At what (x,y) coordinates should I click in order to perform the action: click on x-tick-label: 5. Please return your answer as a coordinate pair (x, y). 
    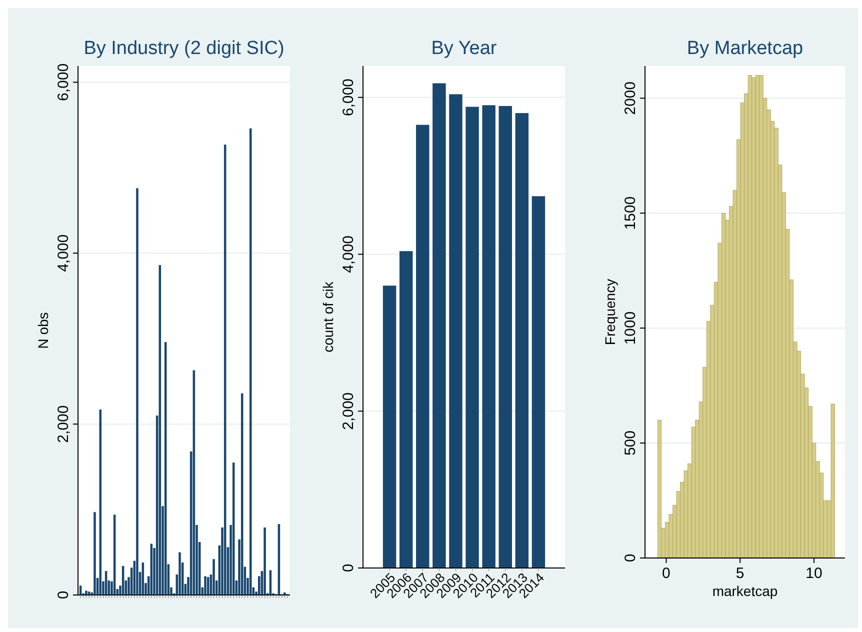
    Looking at the image, I should click on (740, 573).